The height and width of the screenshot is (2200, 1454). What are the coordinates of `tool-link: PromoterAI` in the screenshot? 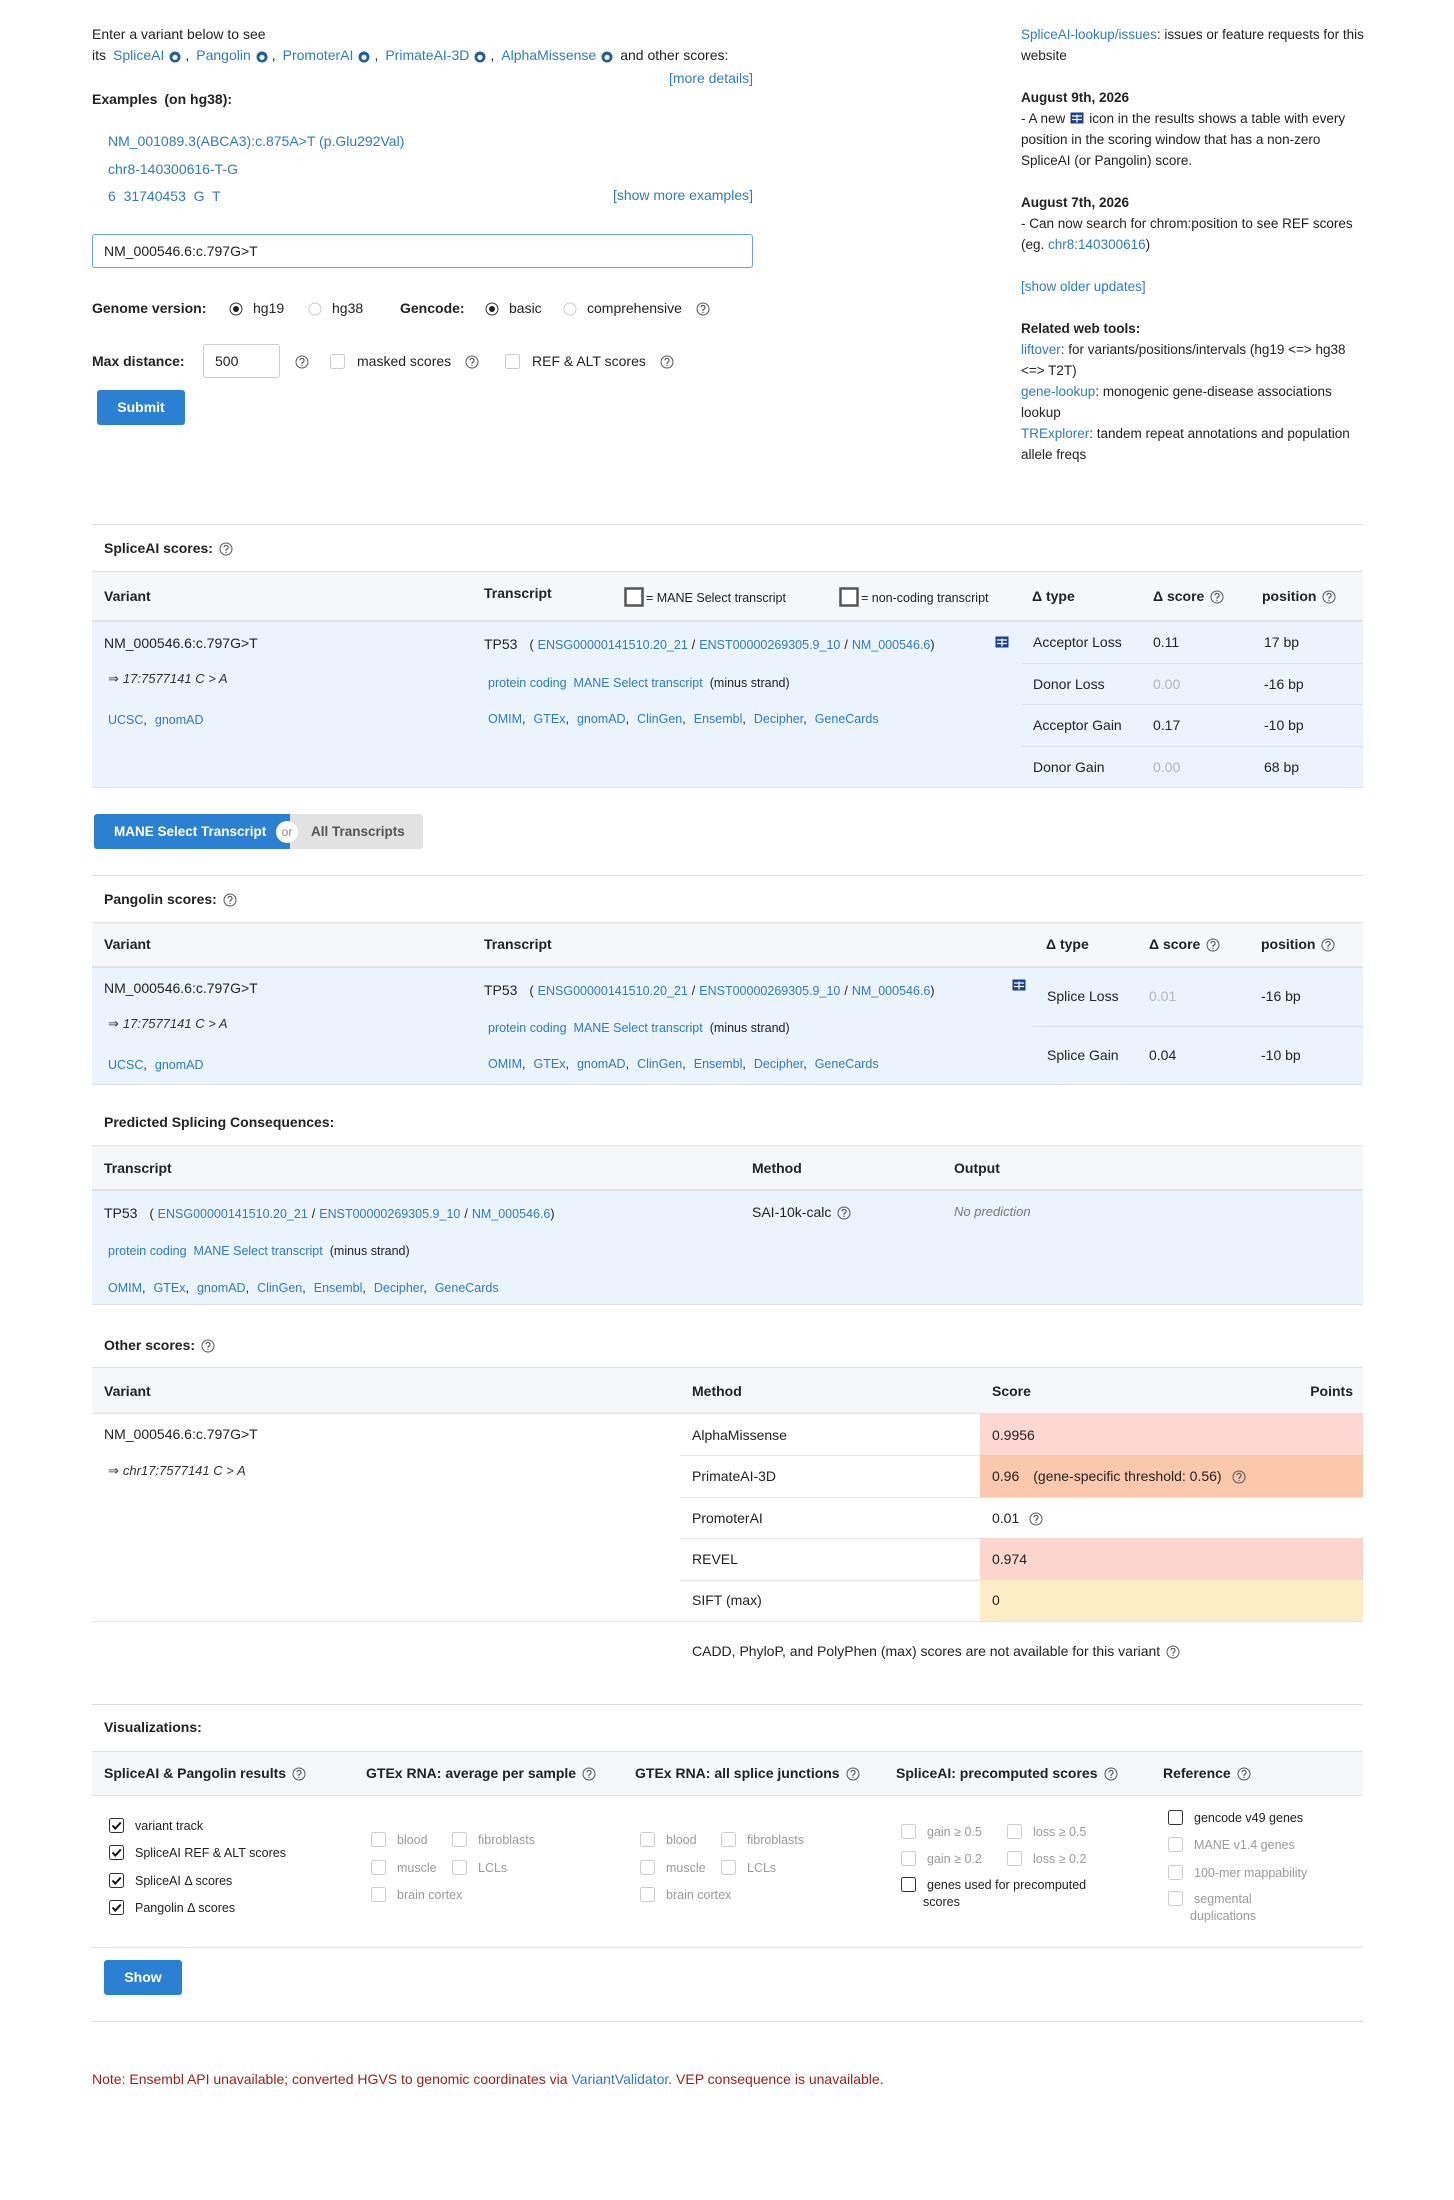 It's located at (318, 55).